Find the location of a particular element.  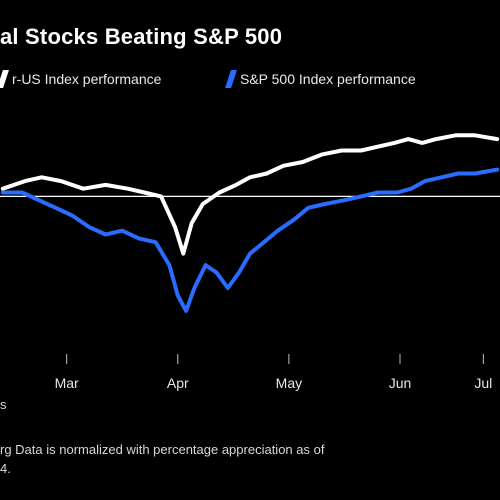

footnote-line-2: 4. is located at coordinates (5, 468).